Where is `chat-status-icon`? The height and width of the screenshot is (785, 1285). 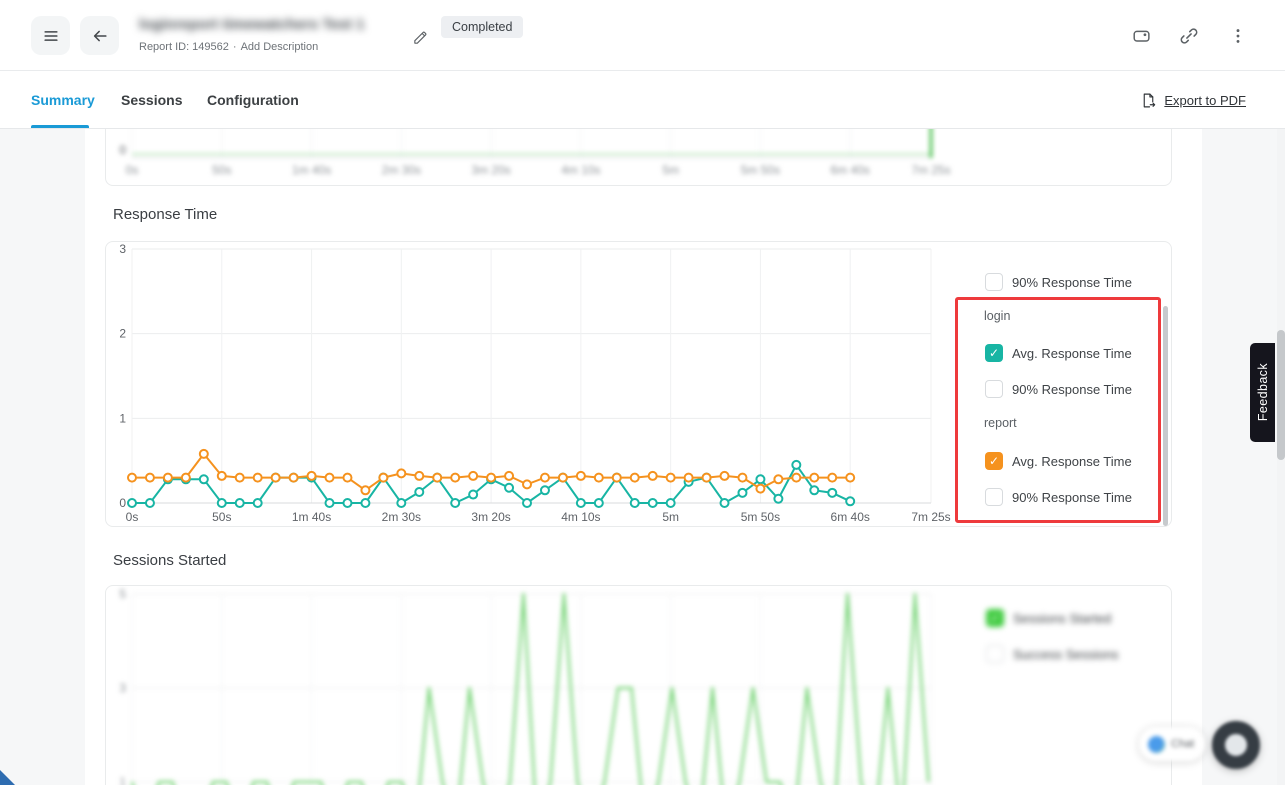 chat-status-icon is located at coordinates (1156, 744).